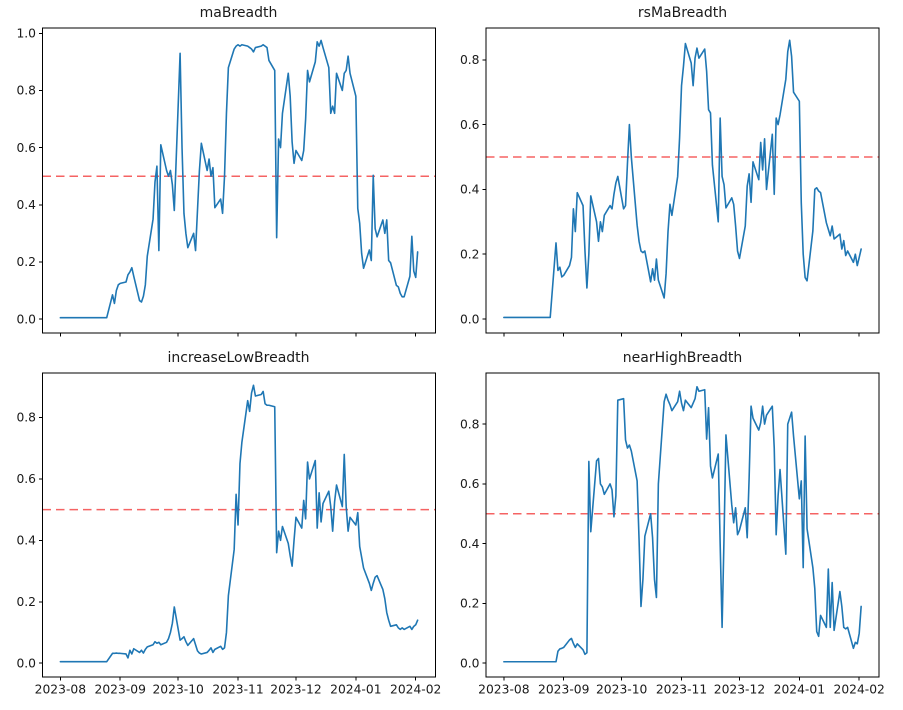 The width and height of the screenshot is (903, 710). Describe the element at coordinates (682, 13) in the screenshot. I see `chart-title-rsmabreadth: rsMaBreadth` at that location.